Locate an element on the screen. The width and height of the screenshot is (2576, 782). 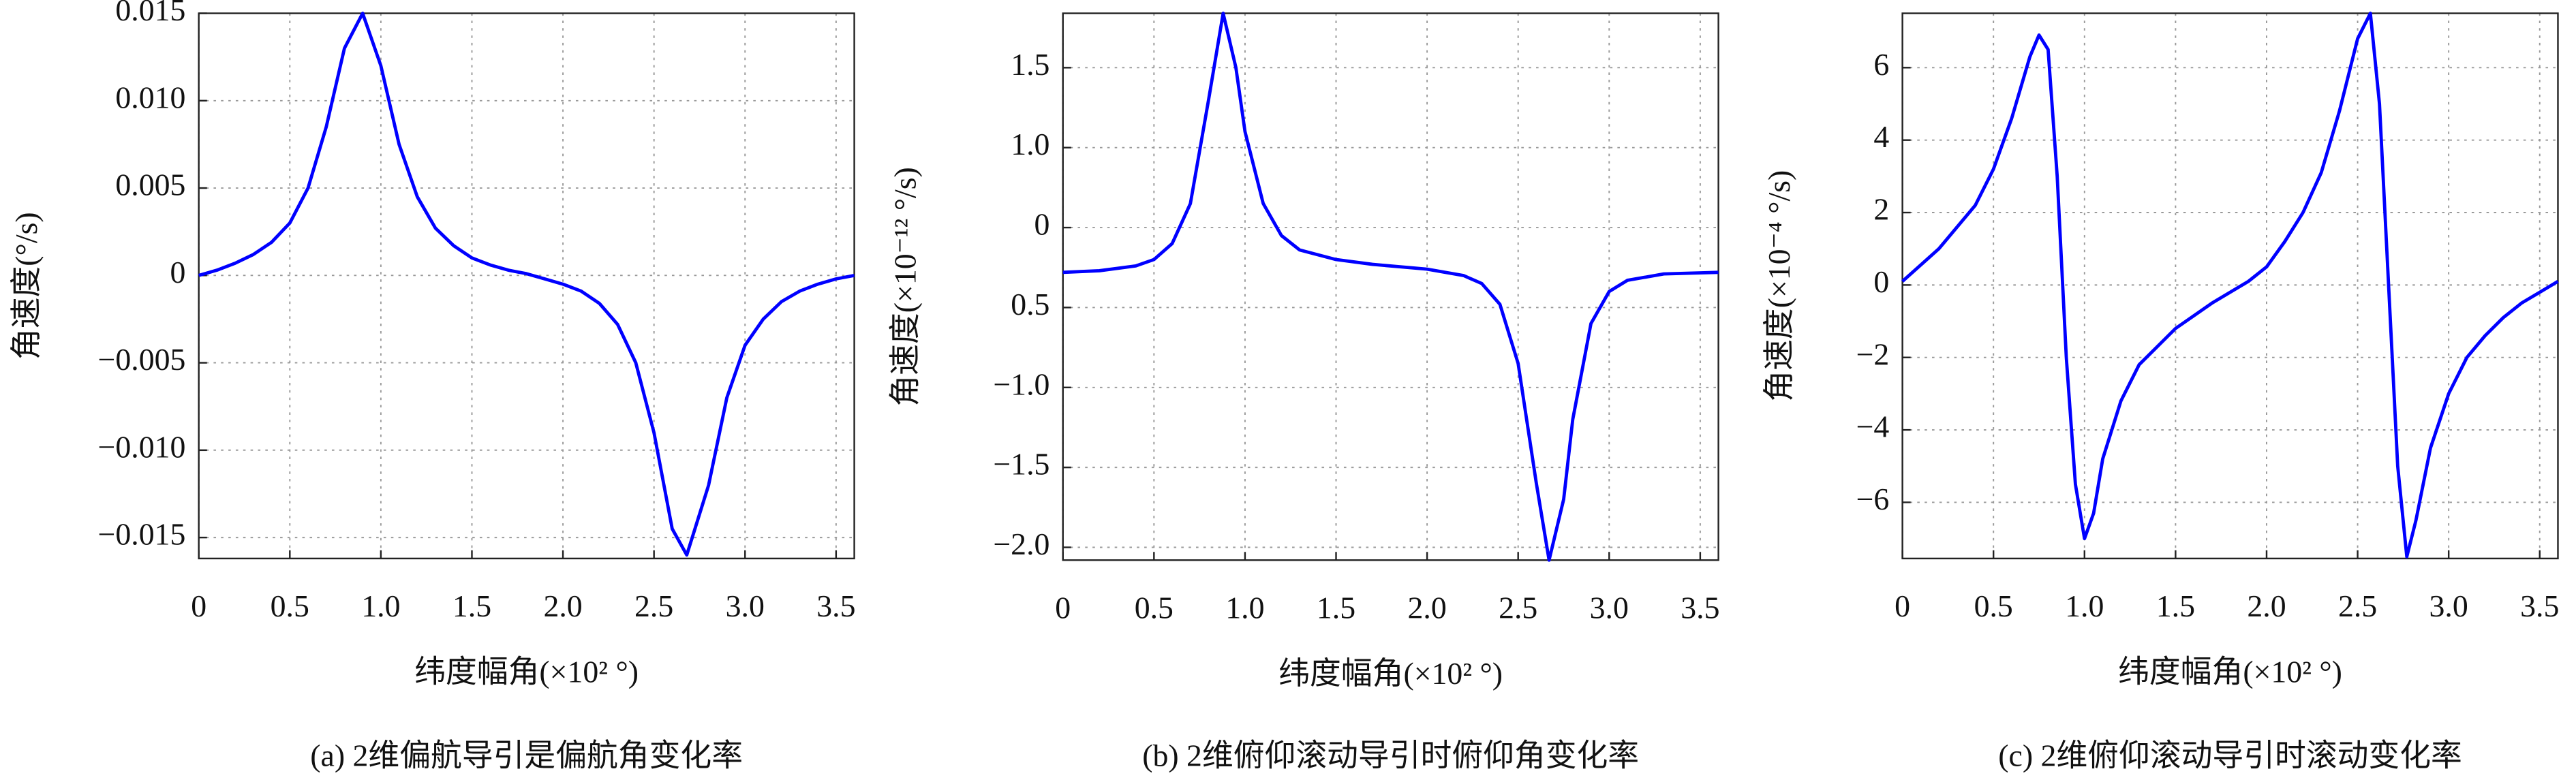
y-tick-label: 0.010 is located at coordinates (150, 97).